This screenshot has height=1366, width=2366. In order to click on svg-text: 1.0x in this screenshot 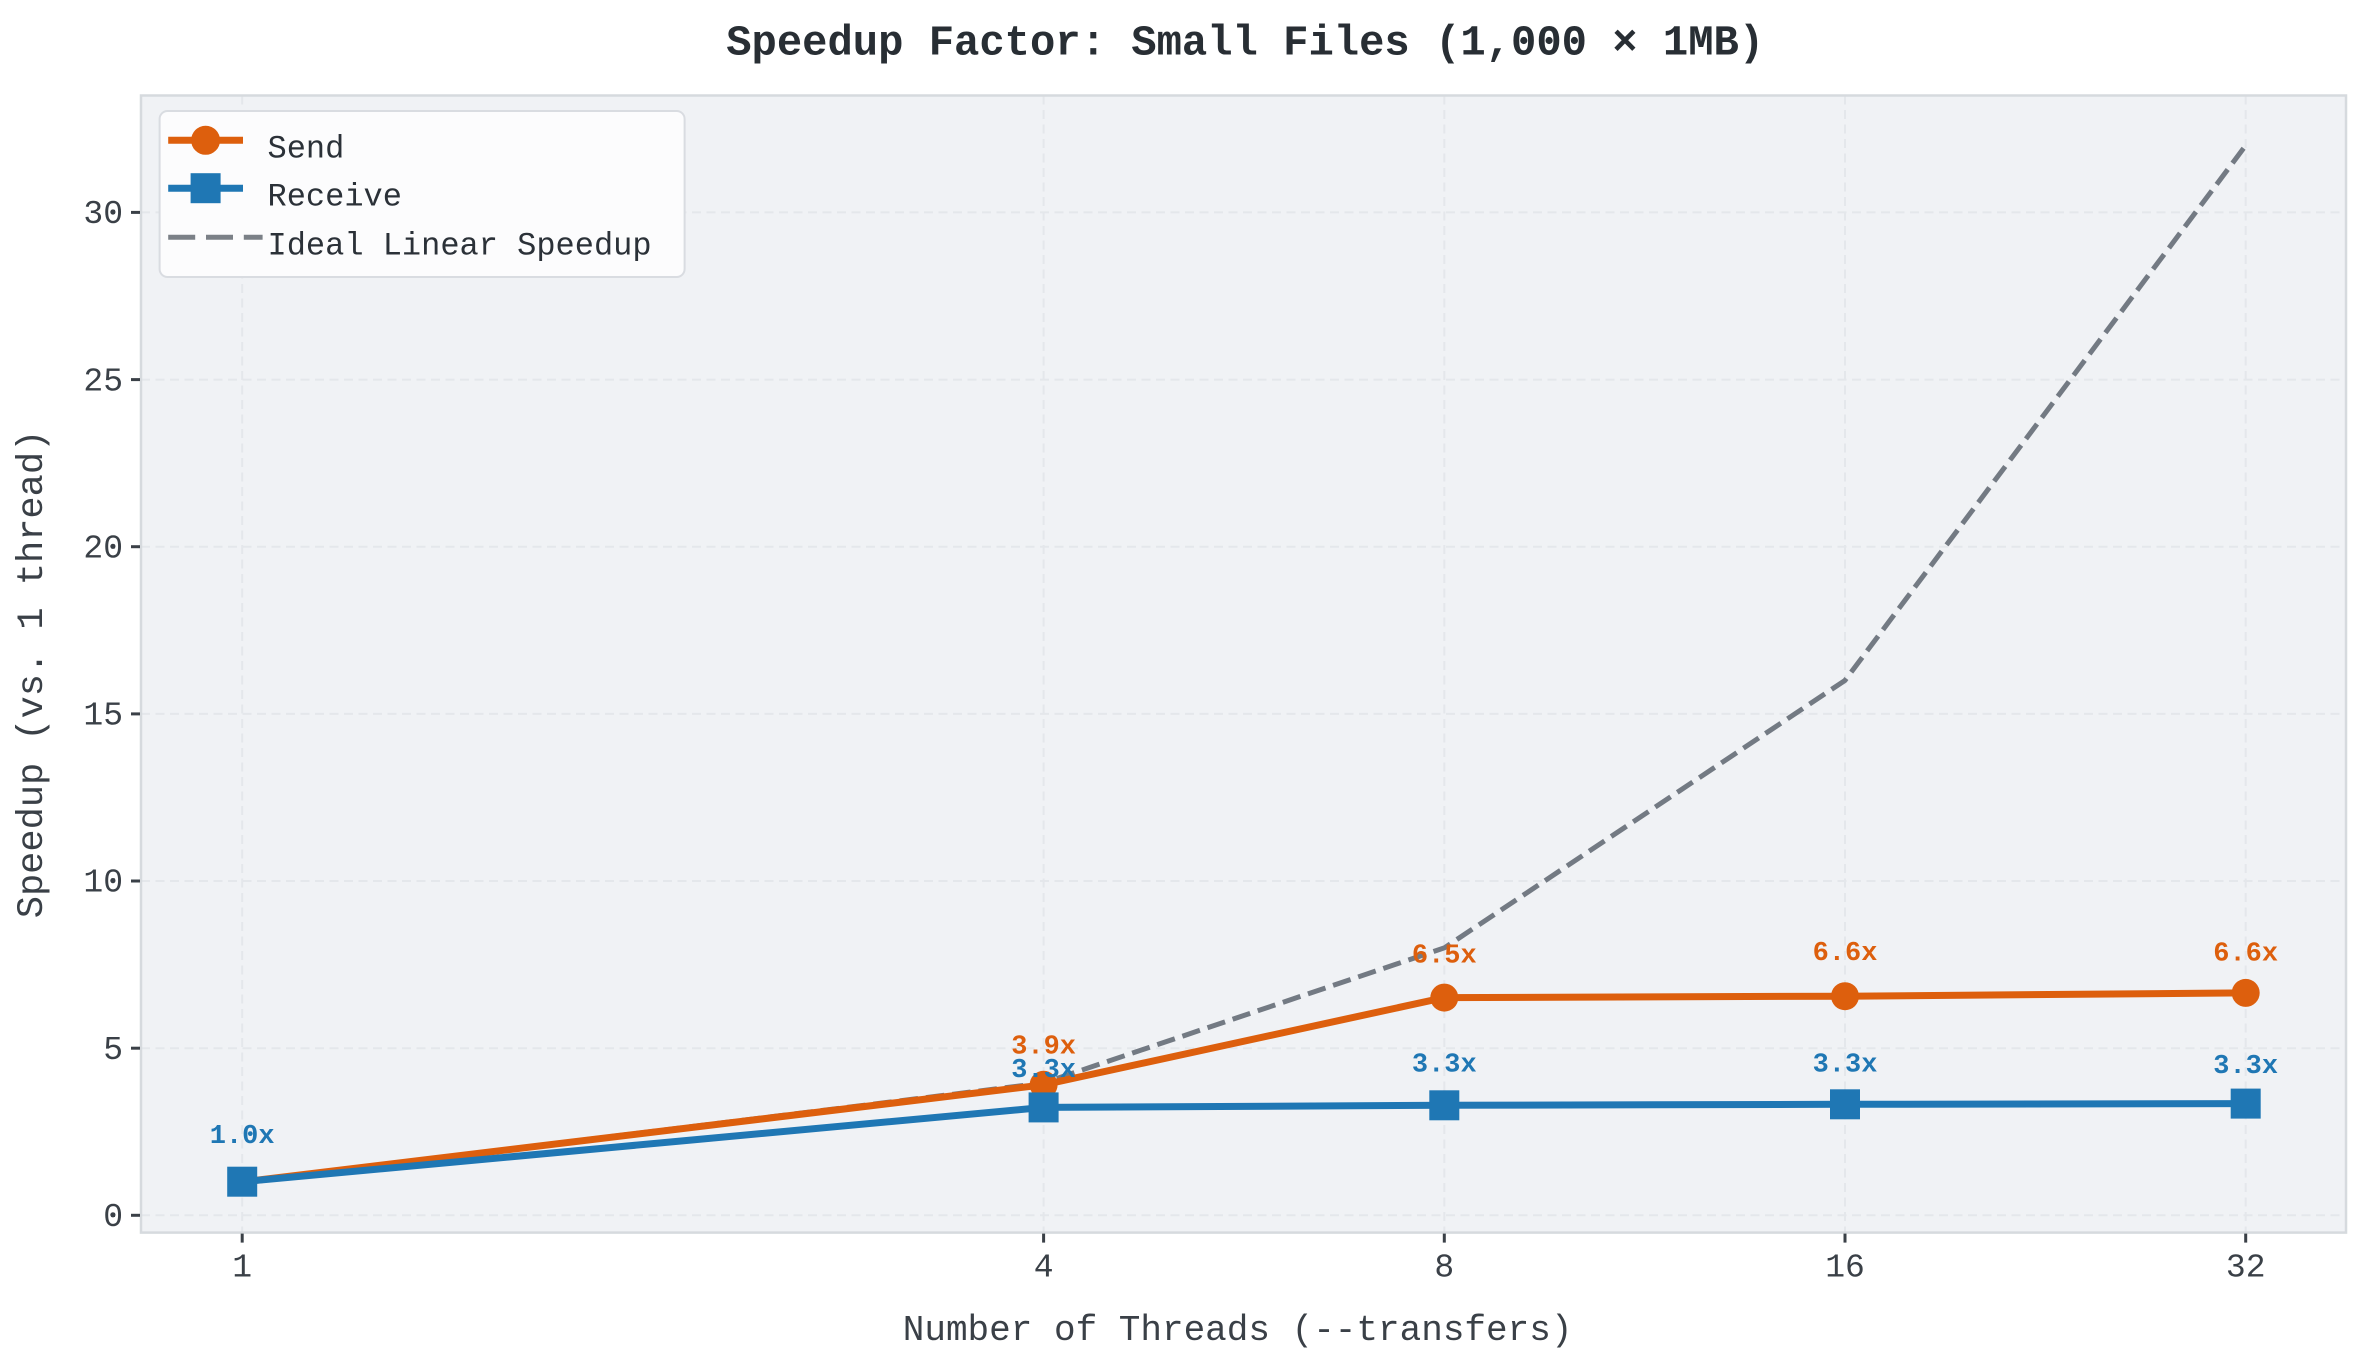, I will do `click(242, 1137)`.